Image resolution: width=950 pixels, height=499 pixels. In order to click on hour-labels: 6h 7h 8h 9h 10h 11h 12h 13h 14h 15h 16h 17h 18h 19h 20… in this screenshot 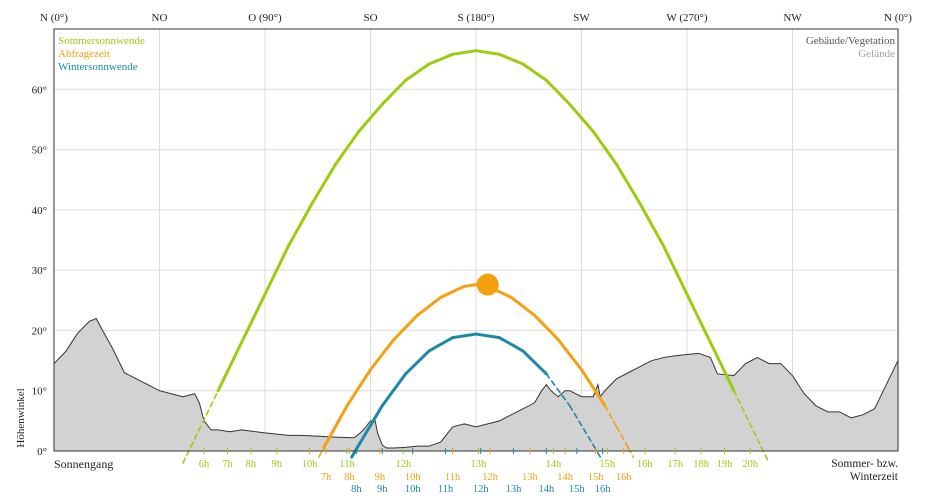, I will do `click(479, 471)`.